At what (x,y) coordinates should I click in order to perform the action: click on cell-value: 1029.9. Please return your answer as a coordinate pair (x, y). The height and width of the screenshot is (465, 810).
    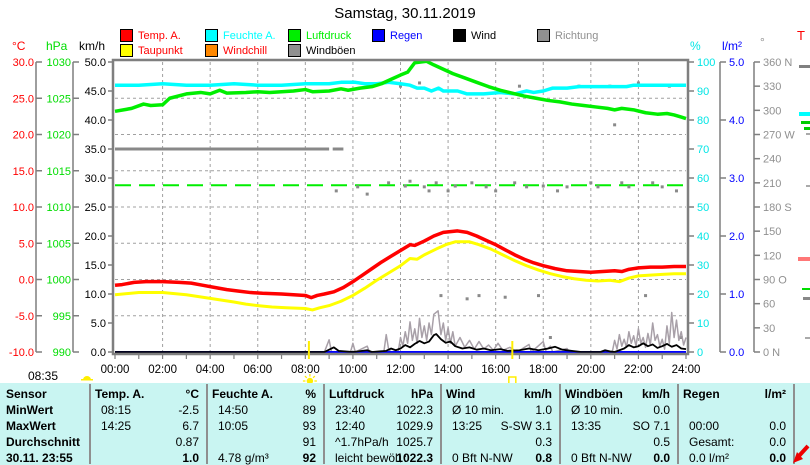
    Looking at the image, I should click on (414, 426).